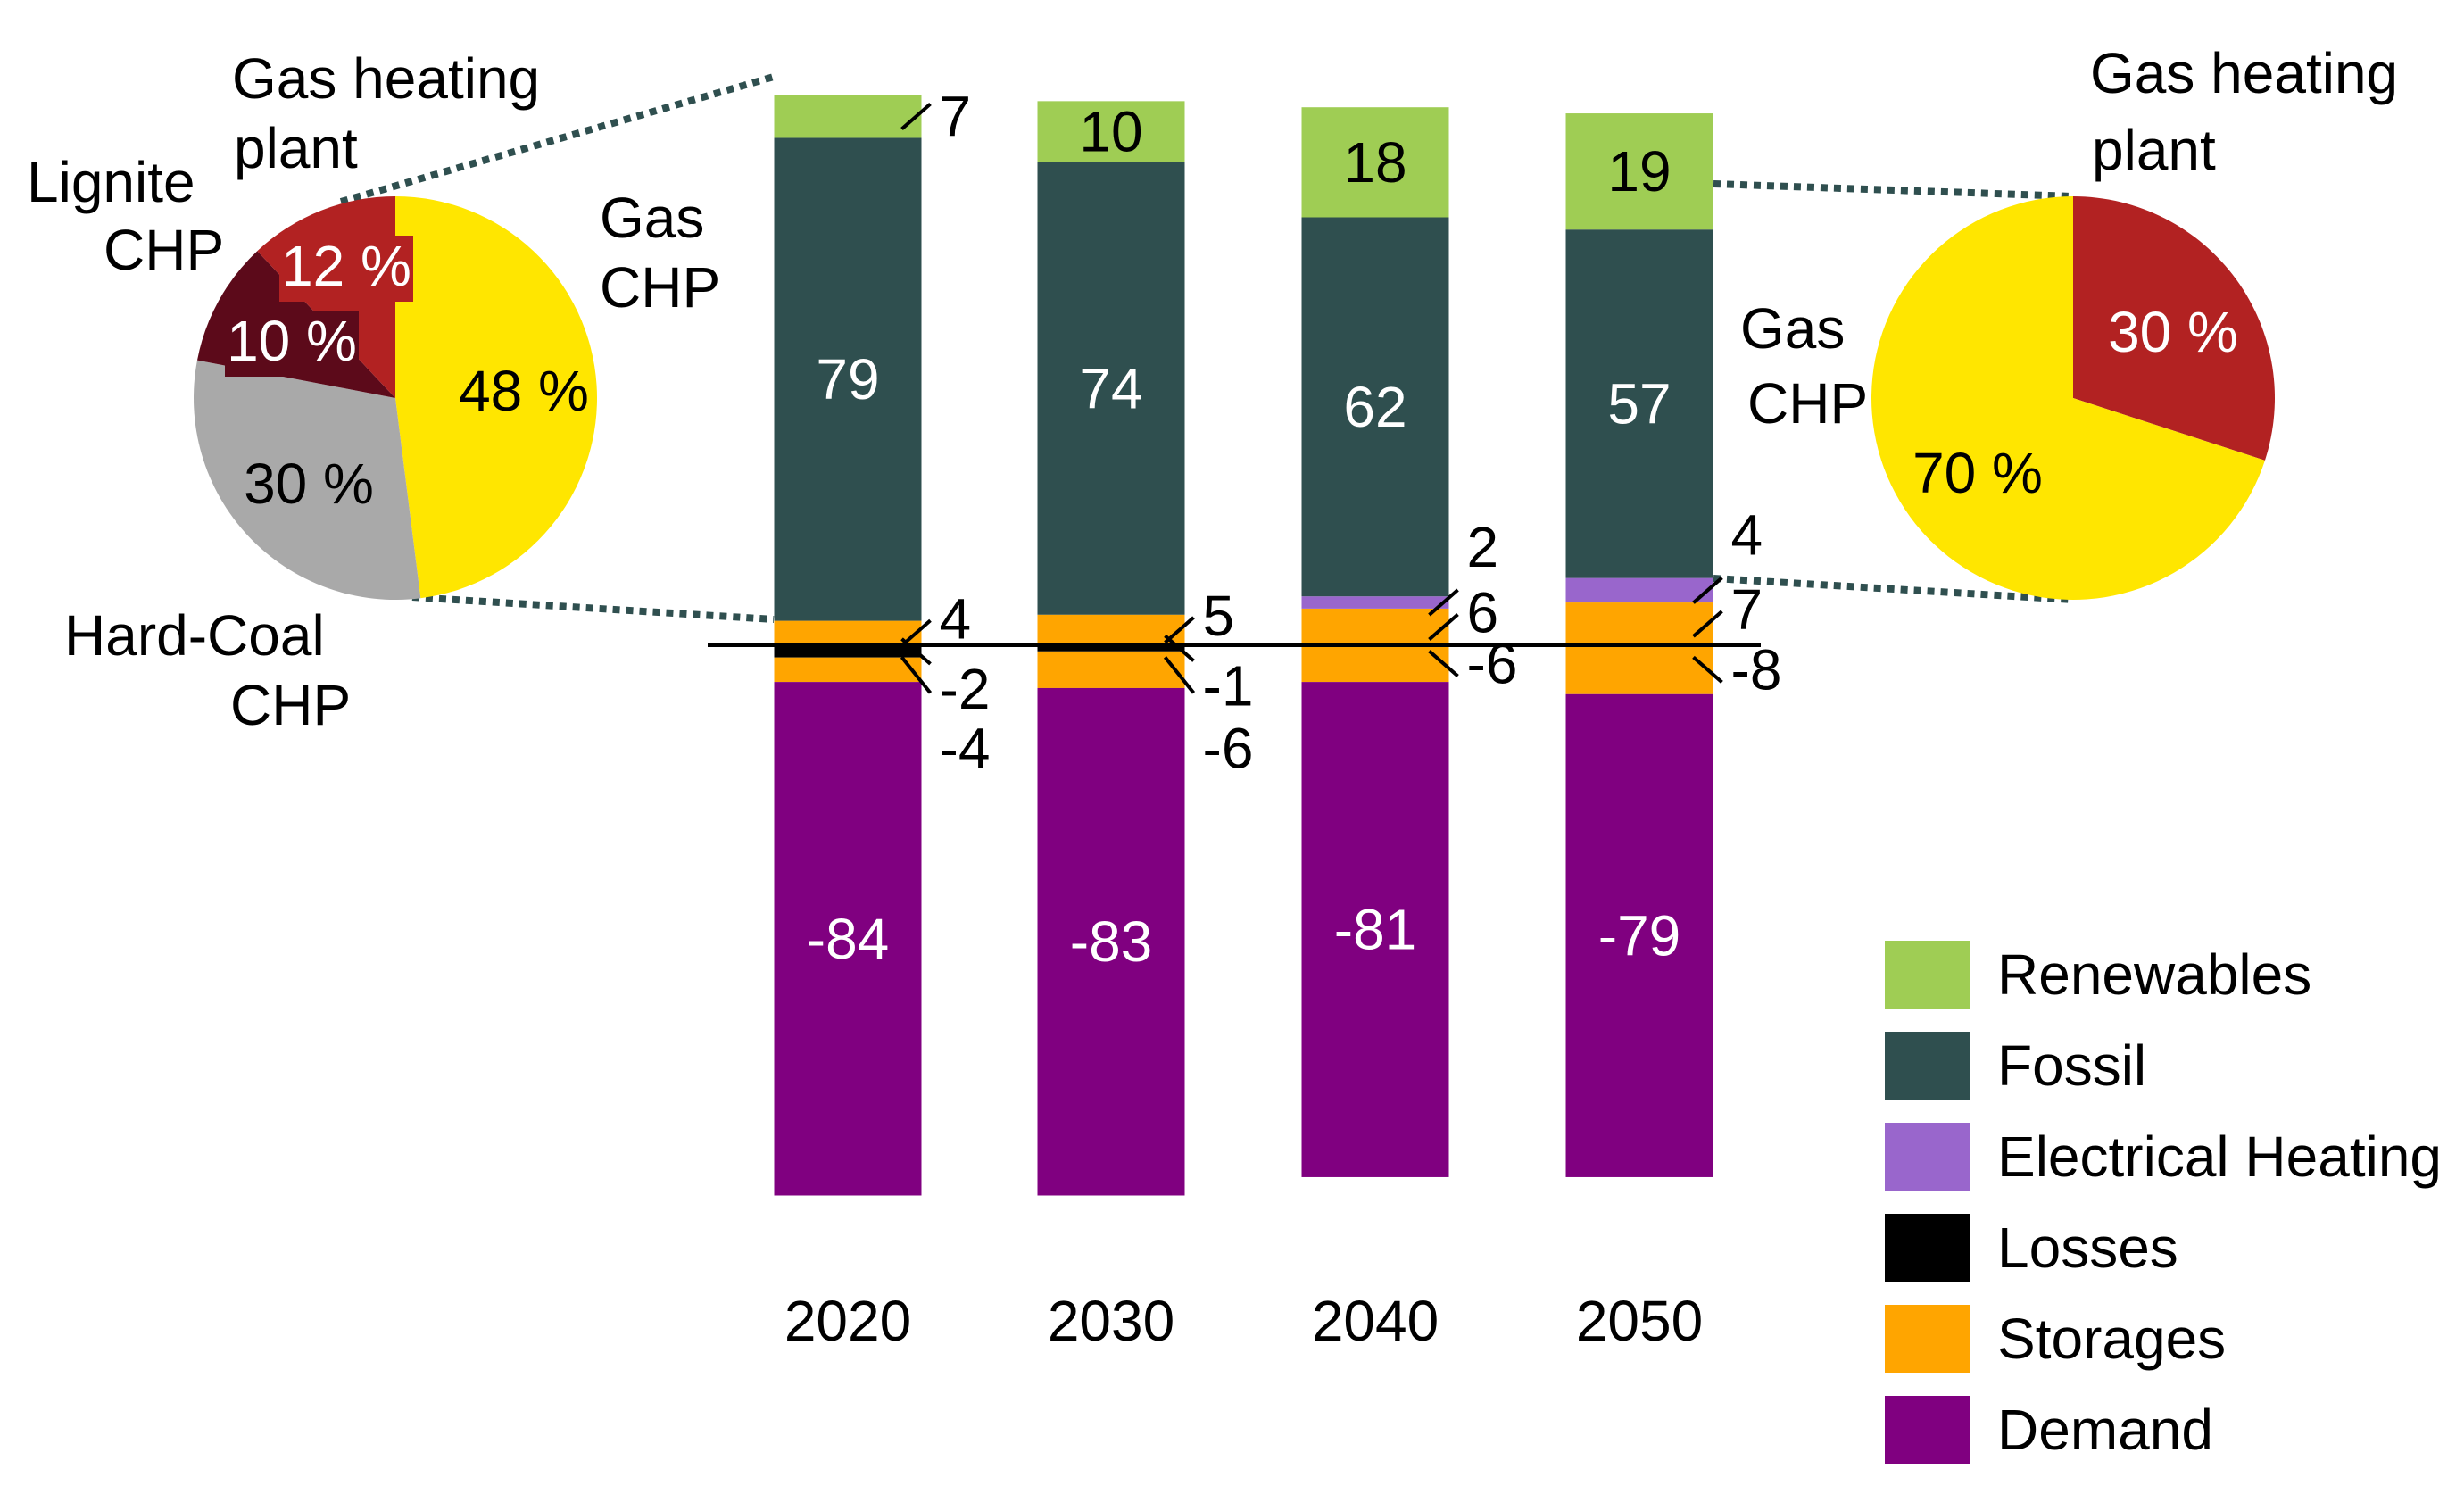 This screenshot has width=2464, height=1486. I want to click on pie-pct-hard-coal-chp: 30 %, so click(309, 484).